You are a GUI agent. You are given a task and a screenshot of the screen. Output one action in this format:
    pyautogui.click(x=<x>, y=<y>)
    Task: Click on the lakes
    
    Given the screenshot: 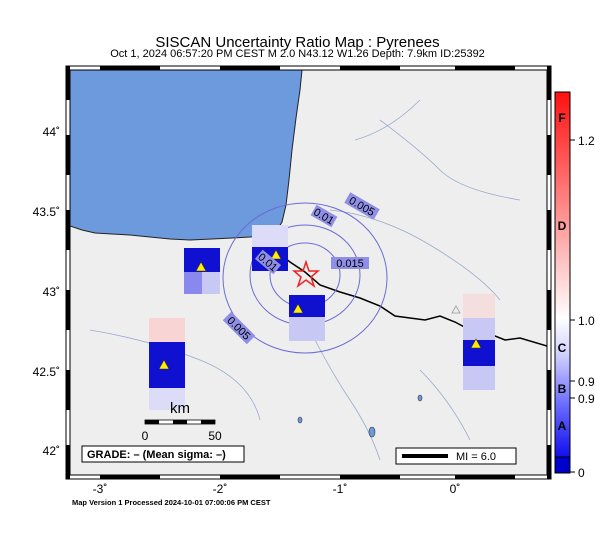 What is the action you would take?
    pyautogui.click(x=360, y=416)
    